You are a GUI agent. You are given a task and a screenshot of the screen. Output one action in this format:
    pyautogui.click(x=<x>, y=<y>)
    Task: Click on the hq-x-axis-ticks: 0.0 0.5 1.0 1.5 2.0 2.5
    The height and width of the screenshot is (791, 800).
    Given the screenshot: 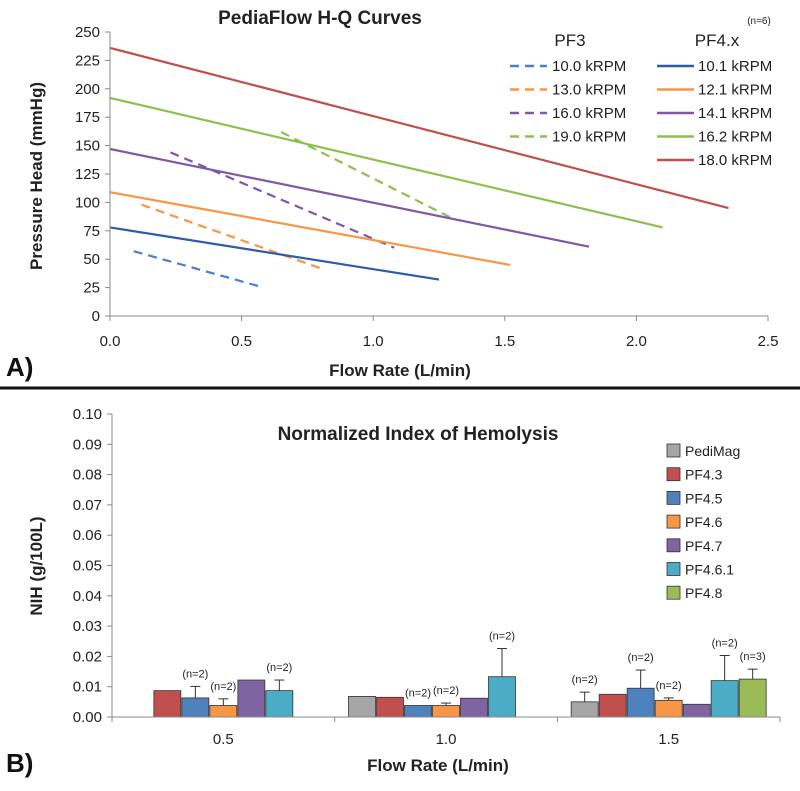 What is the action you would take?
    pyautogui.click(x=439, y=333)
    